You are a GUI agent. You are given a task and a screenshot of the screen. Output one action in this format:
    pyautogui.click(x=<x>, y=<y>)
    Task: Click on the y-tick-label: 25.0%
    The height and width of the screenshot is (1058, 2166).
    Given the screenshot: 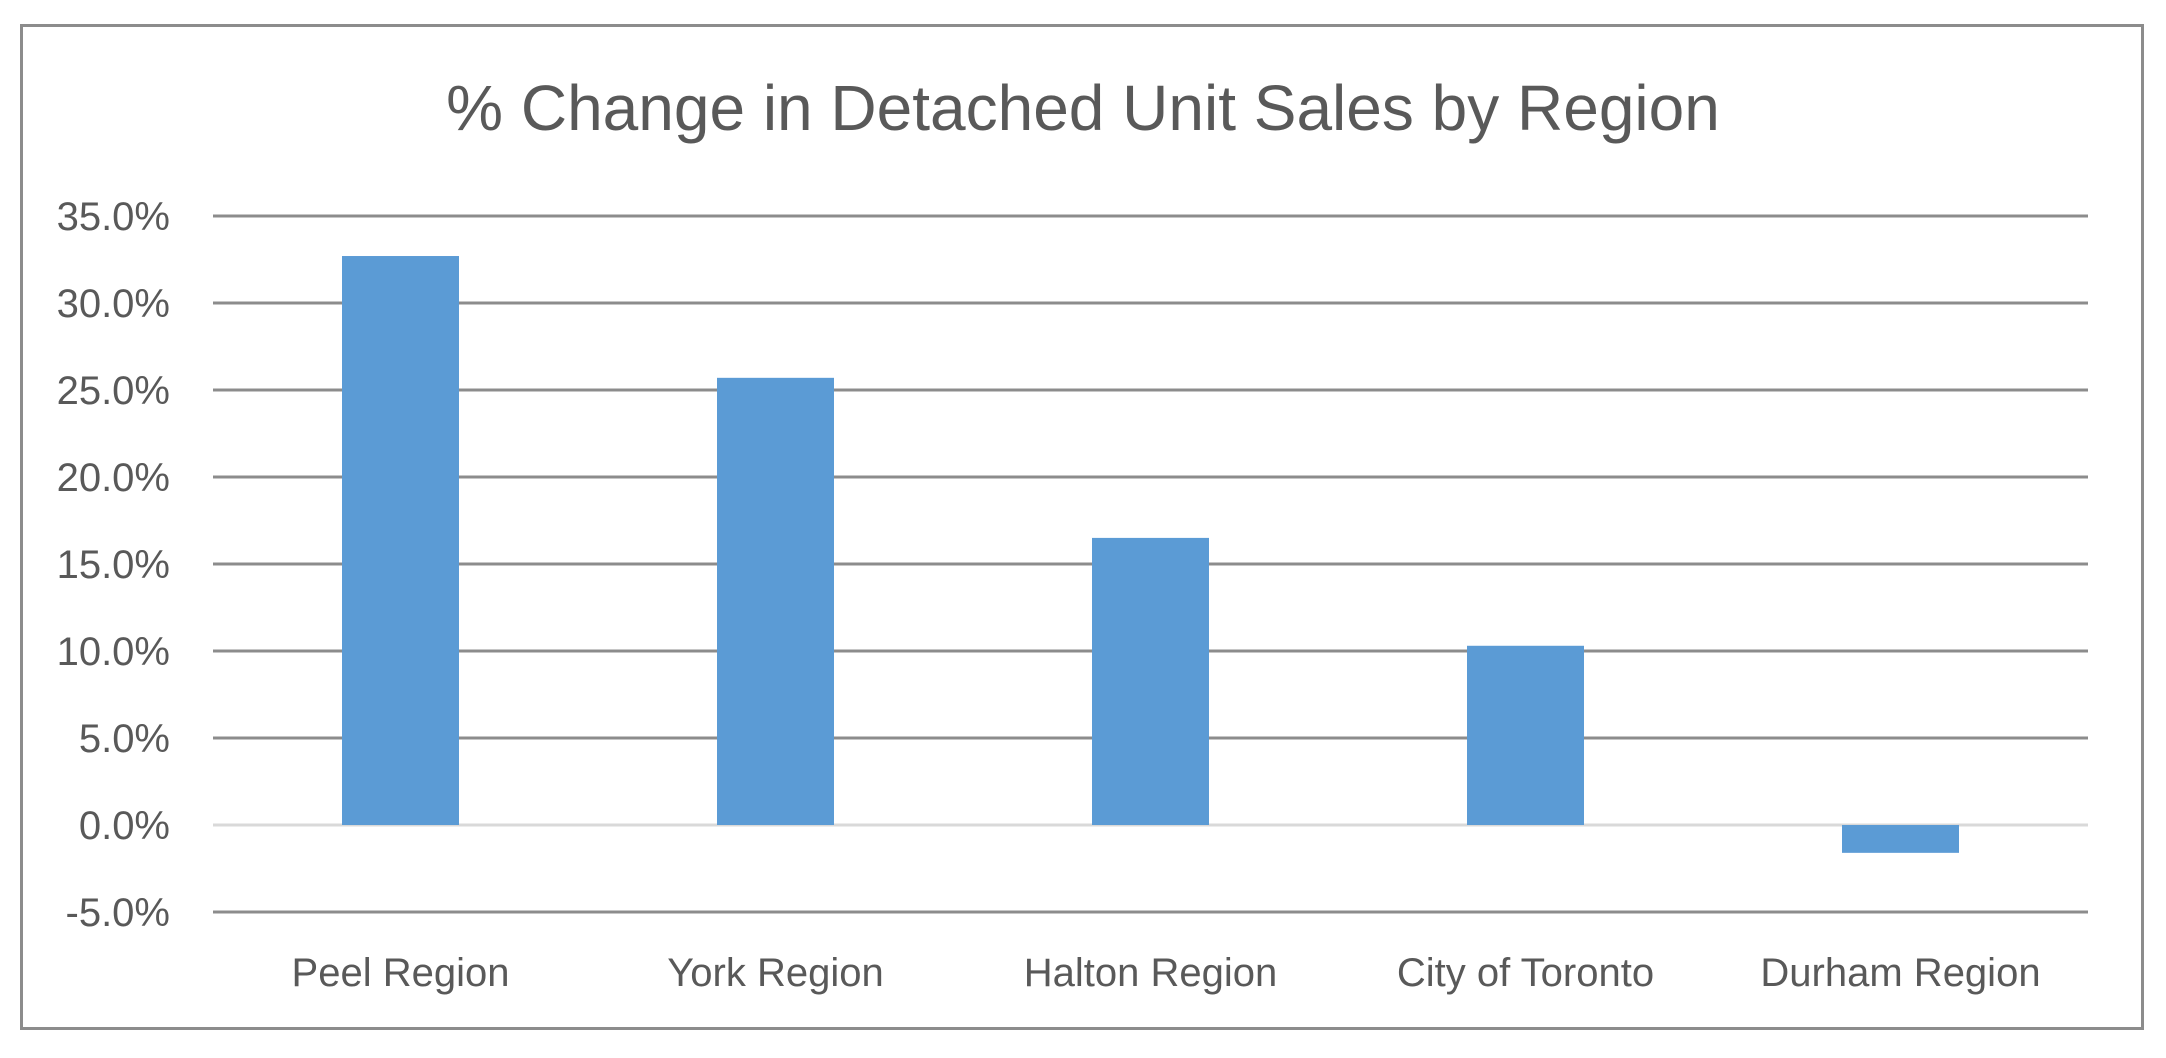 What is the action you would take?
    pyautogui.click(x=113, y=391)
    